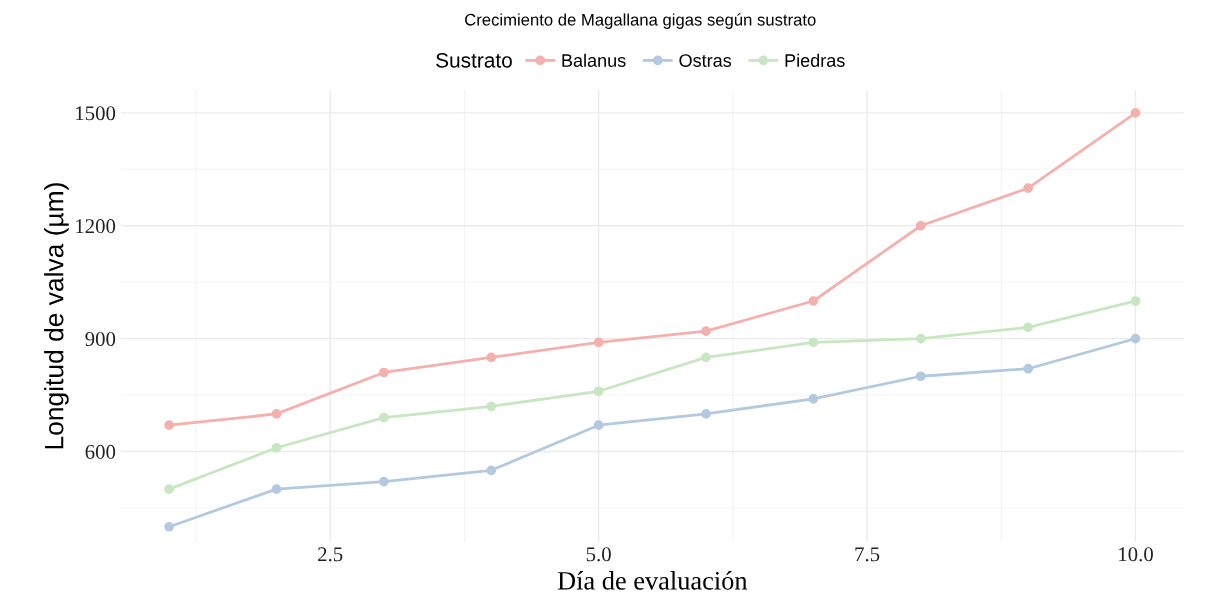 The height and width of the screenshot is (602, 1208). Describe the element at coordinates (474, 60) in the screenshot. I see `legend-title: Sustrato` at that location.